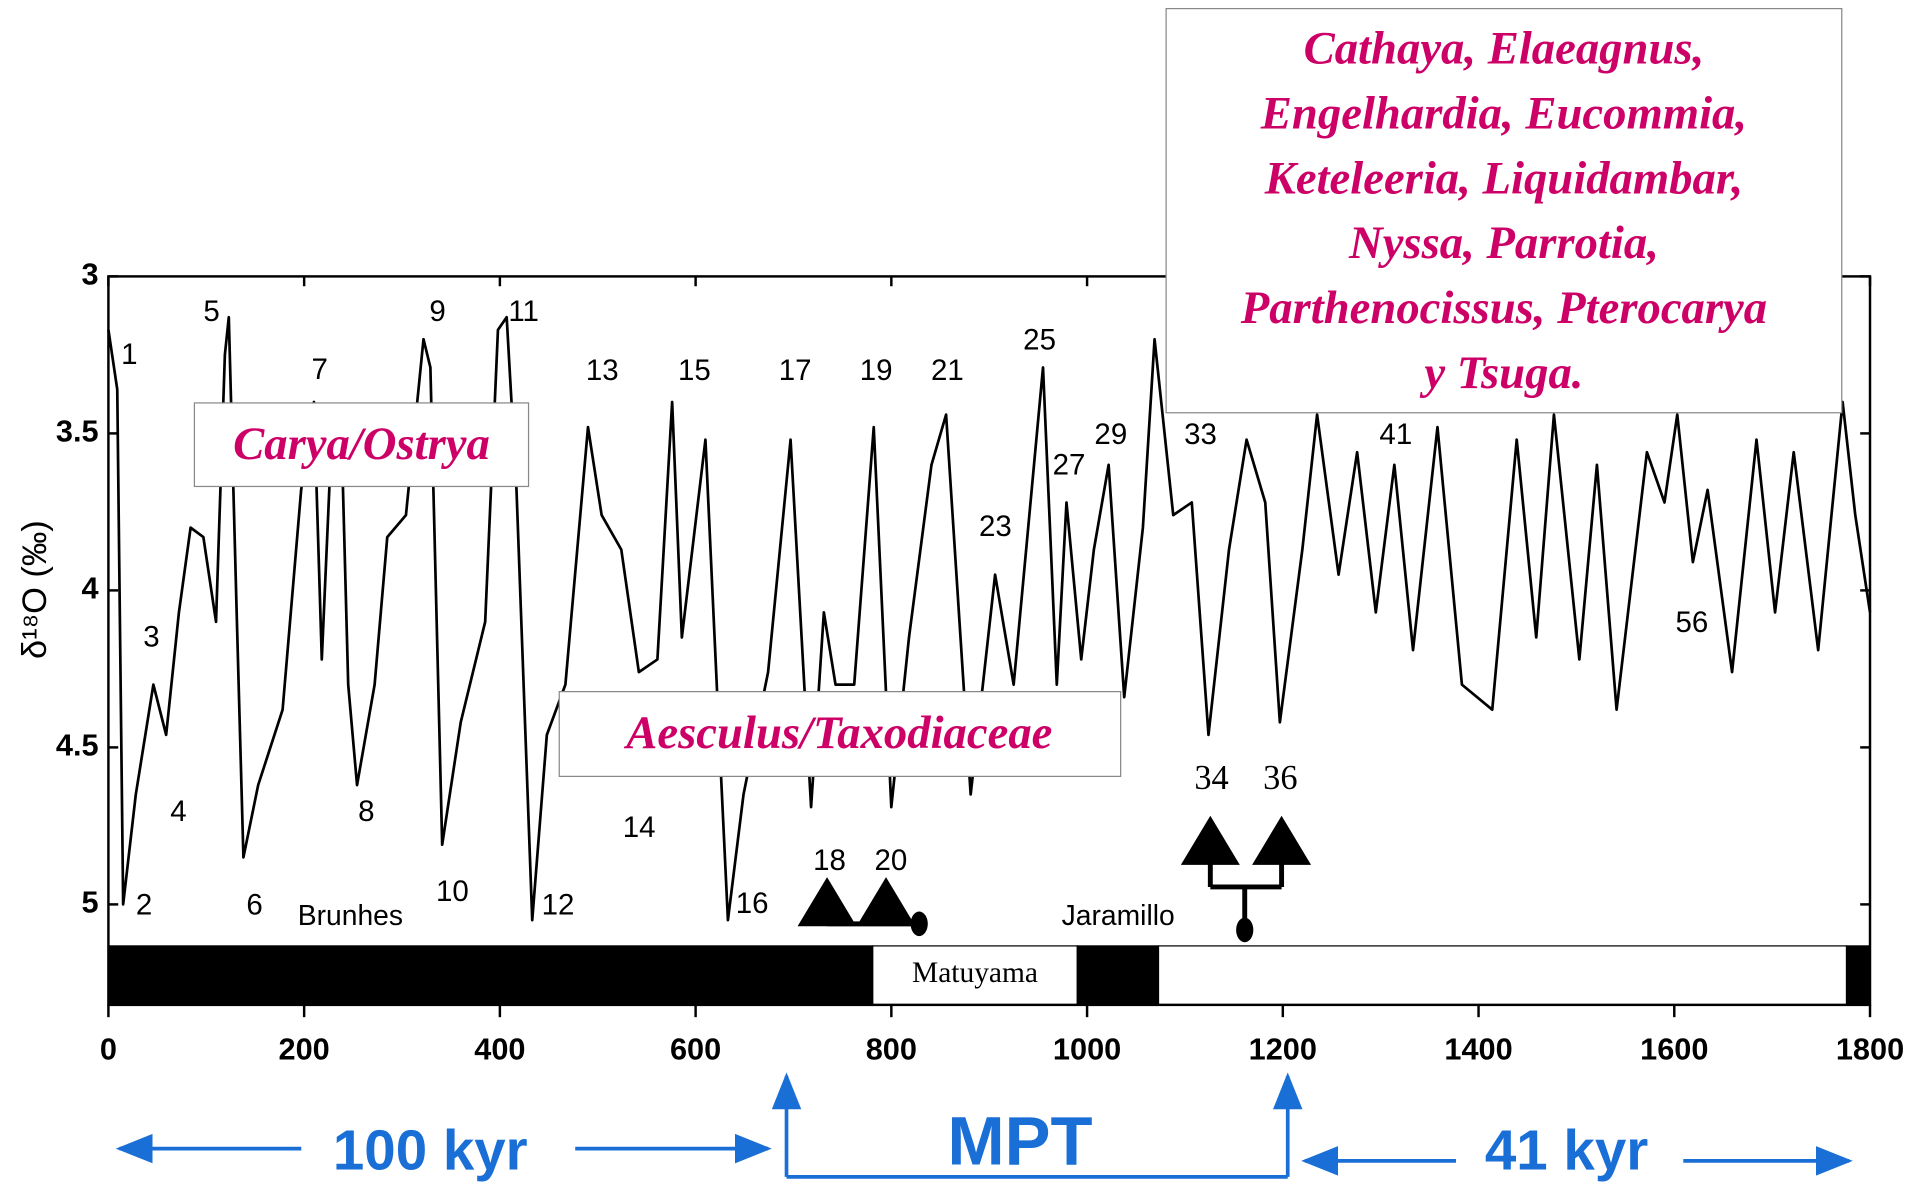 The width and height of the screenshot is (1917, 1183). Describe the element at coordinates (891, 860) in the screenshot. I see `bracket-label: 20` at that location.